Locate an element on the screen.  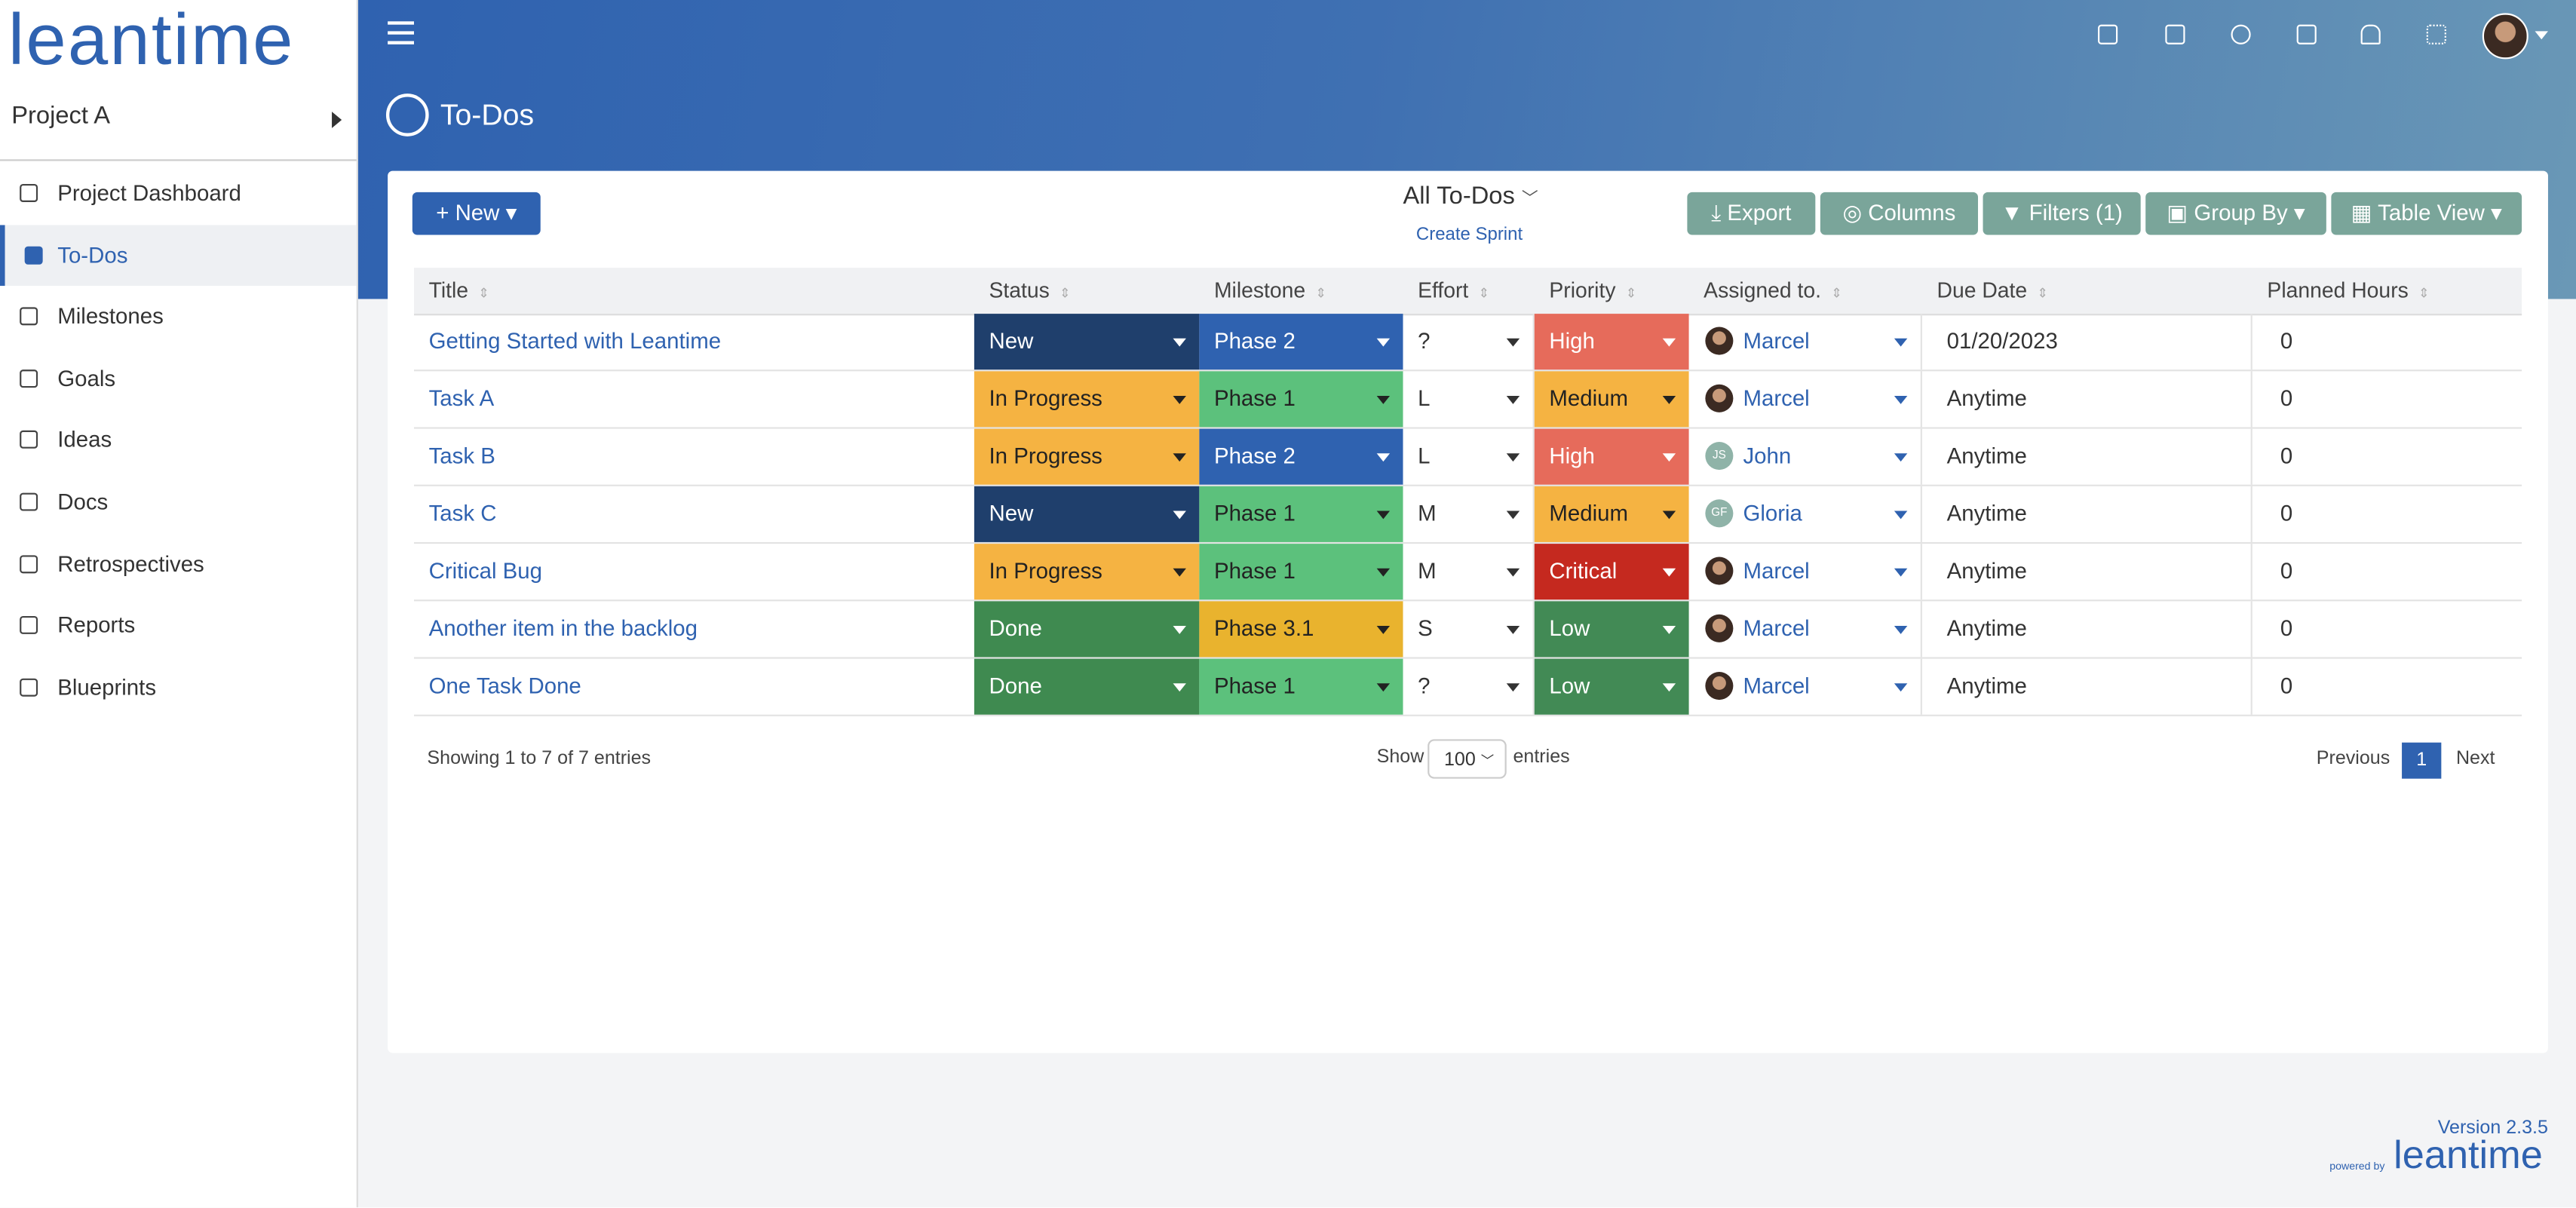
assignee-avatar is located at coordinates (1719, 570).